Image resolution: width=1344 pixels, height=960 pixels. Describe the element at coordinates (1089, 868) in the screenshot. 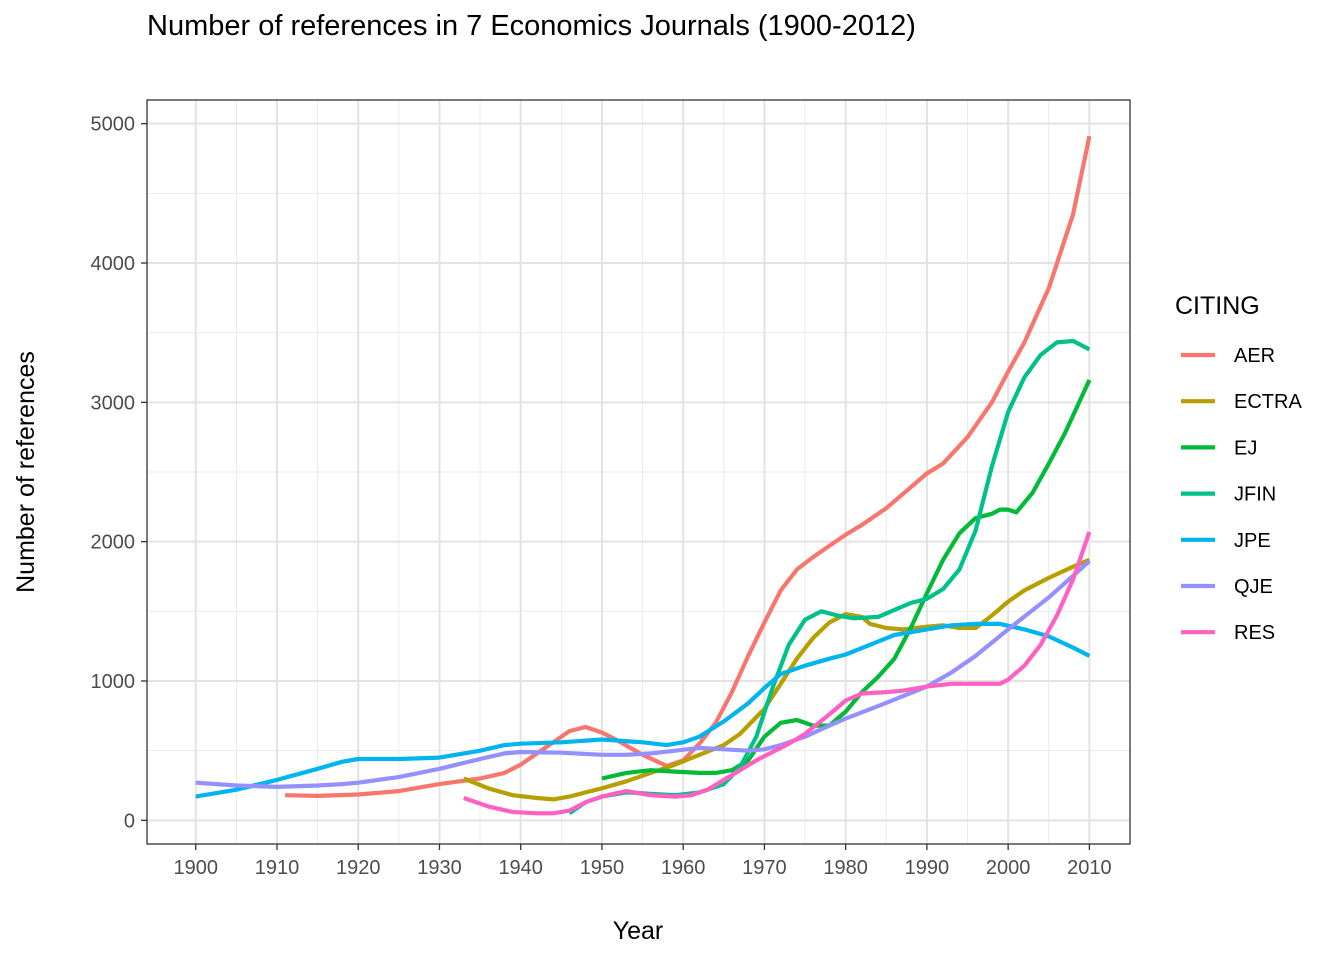

I see `x-tick-label: 2010` at that location.